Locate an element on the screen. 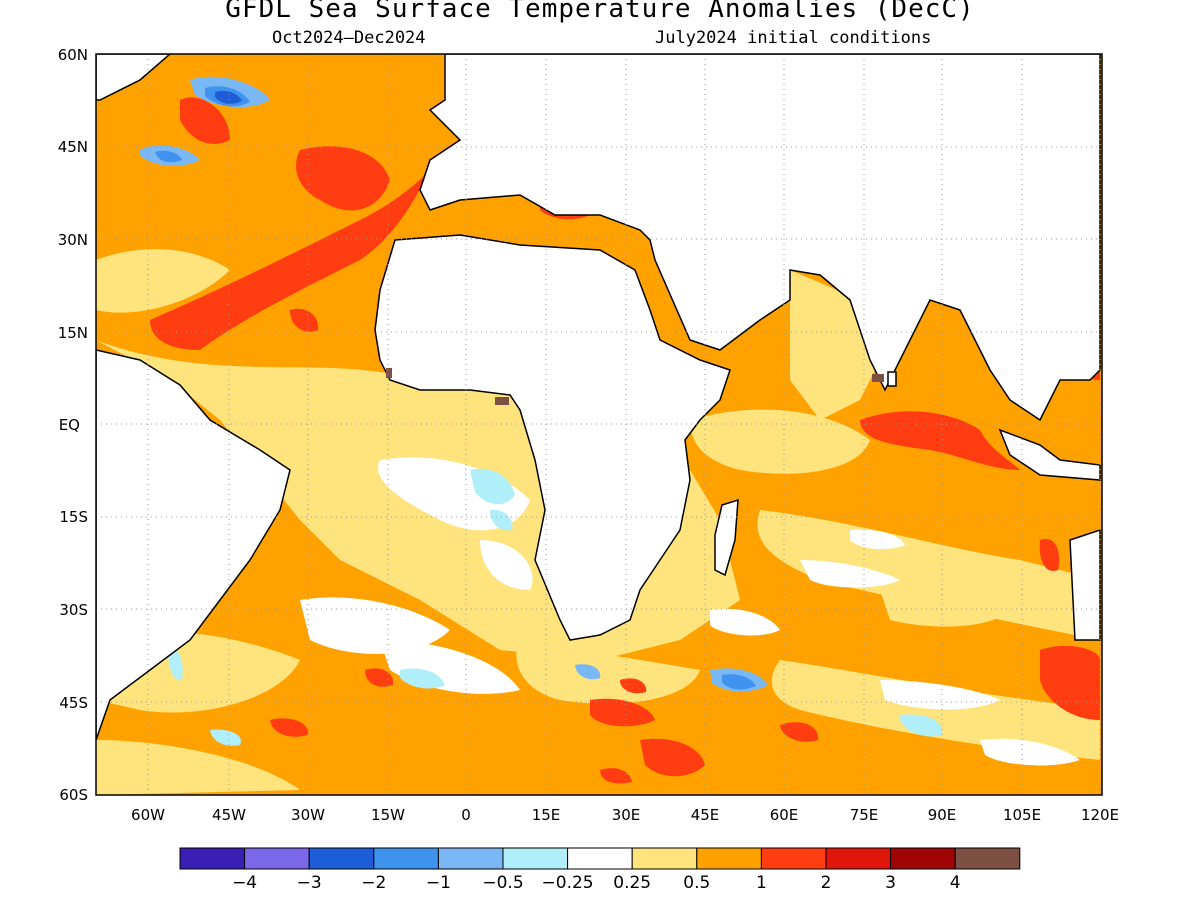  madagascar-land is located at coordinates (726, 537).